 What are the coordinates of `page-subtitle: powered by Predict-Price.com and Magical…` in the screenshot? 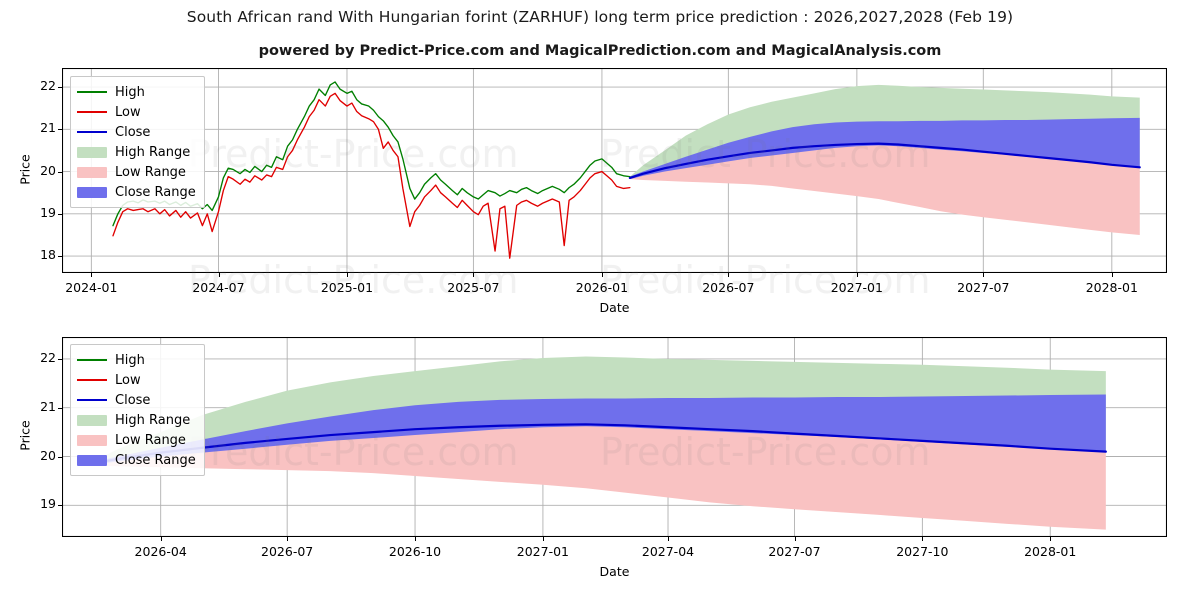 It's located at (600, 51).